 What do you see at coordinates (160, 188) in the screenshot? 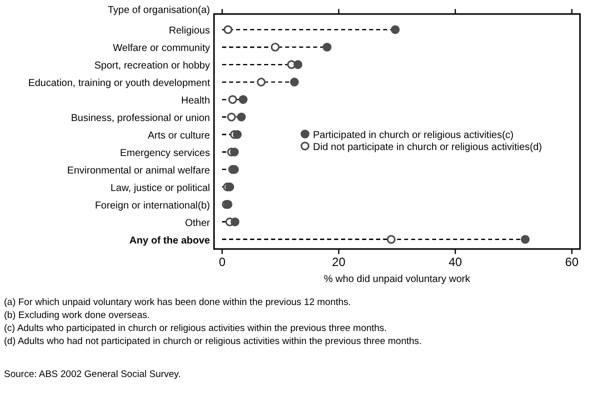
I see `y-tick-label: Law, justice or political` at bounding box center [160, 188].